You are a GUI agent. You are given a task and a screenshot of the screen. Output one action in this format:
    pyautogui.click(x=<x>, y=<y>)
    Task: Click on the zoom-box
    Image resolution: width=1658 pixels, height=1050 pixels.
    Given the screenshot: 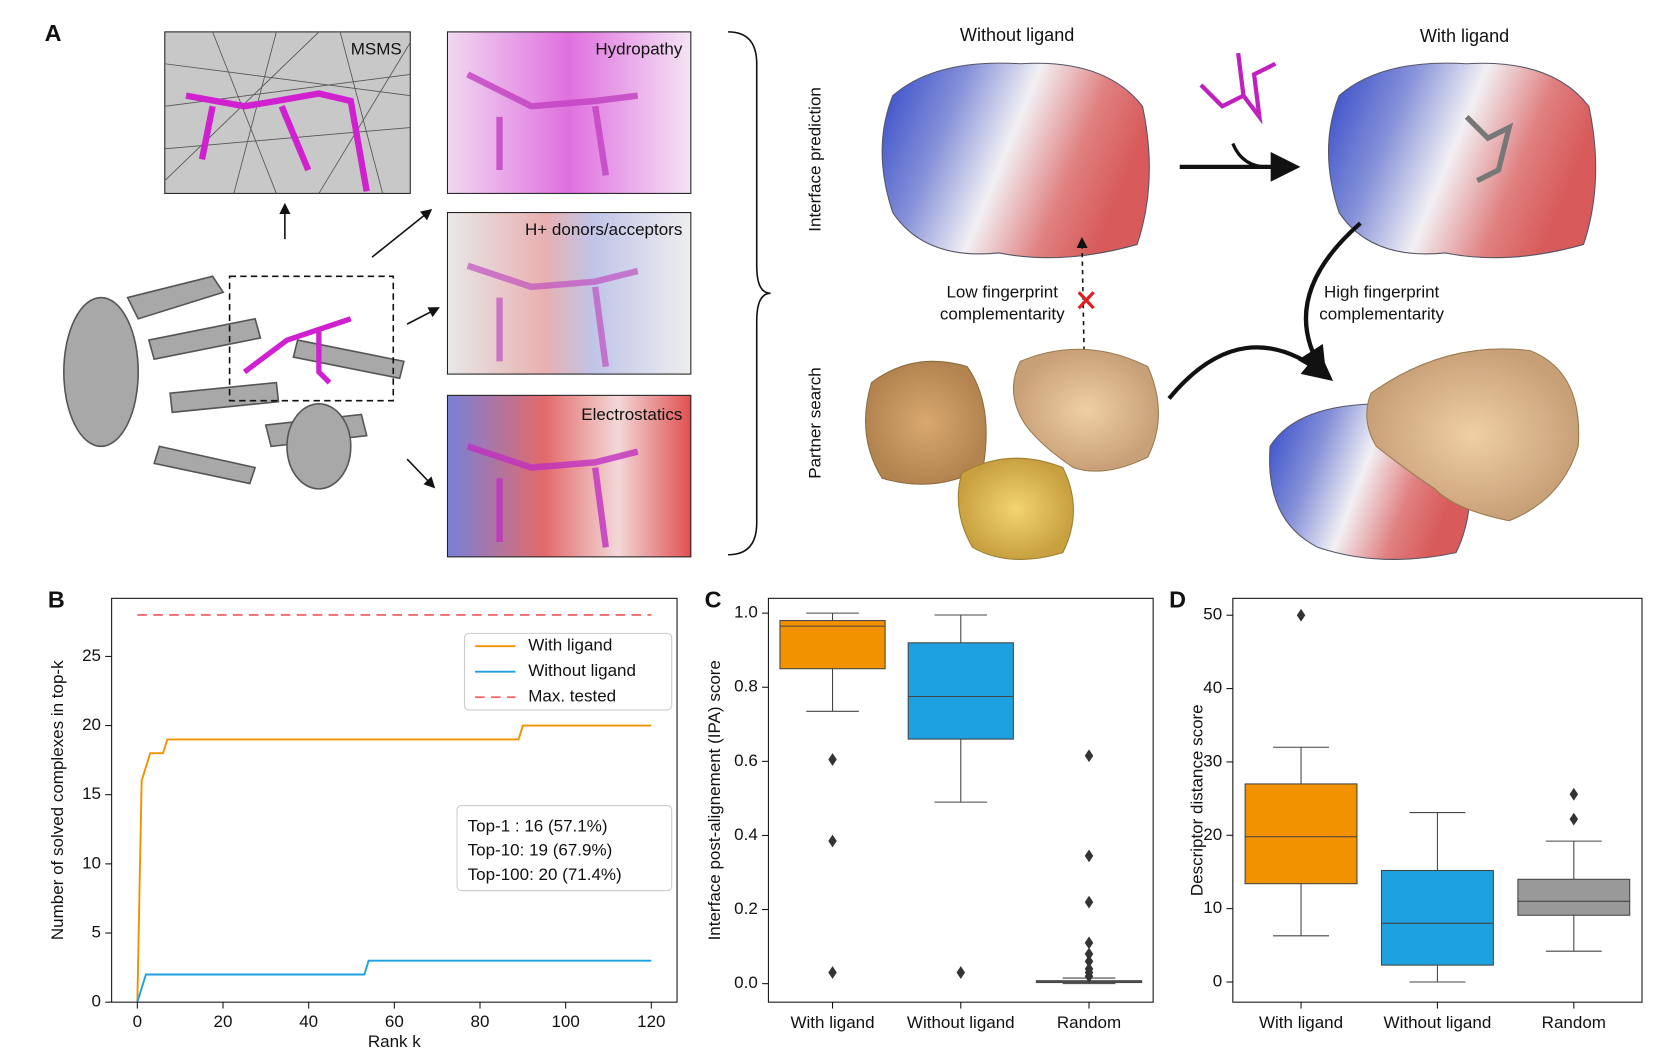 What is the action you would take?
    pyautogui.click(x=311, y=338)
    